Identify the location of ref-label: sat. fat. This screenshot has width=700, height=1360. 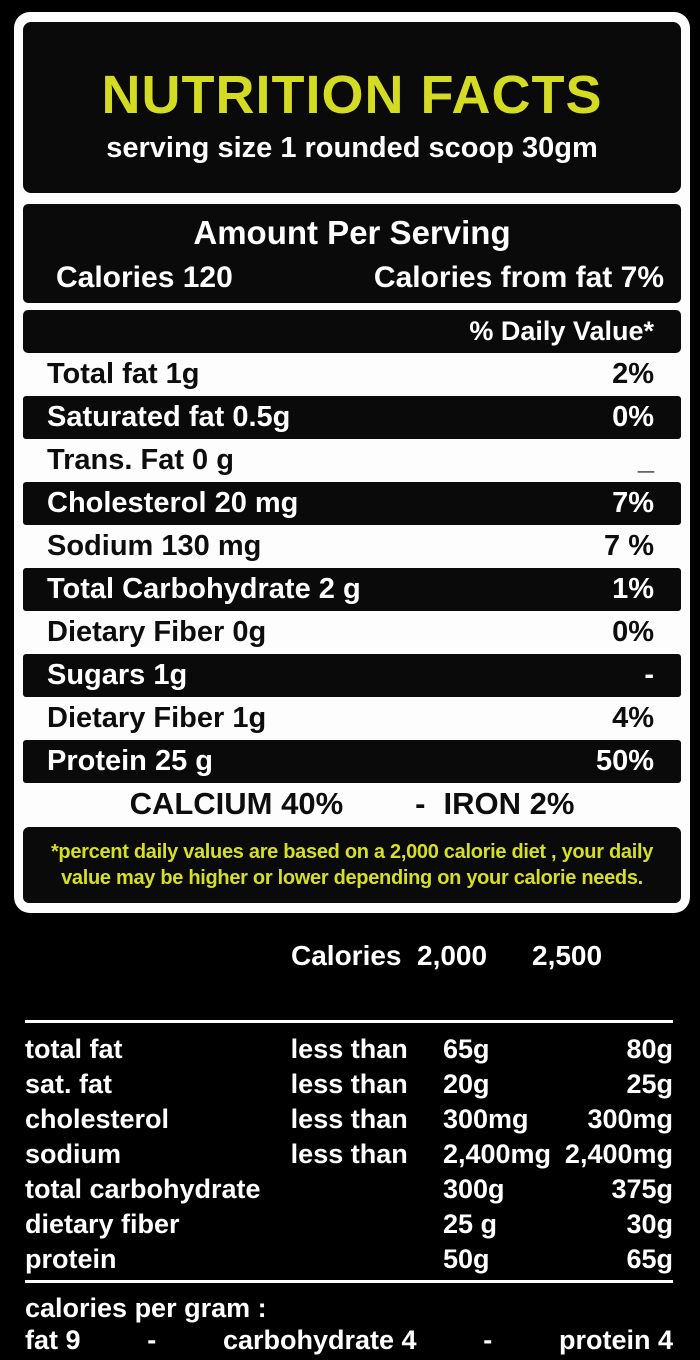
(69, 1084).